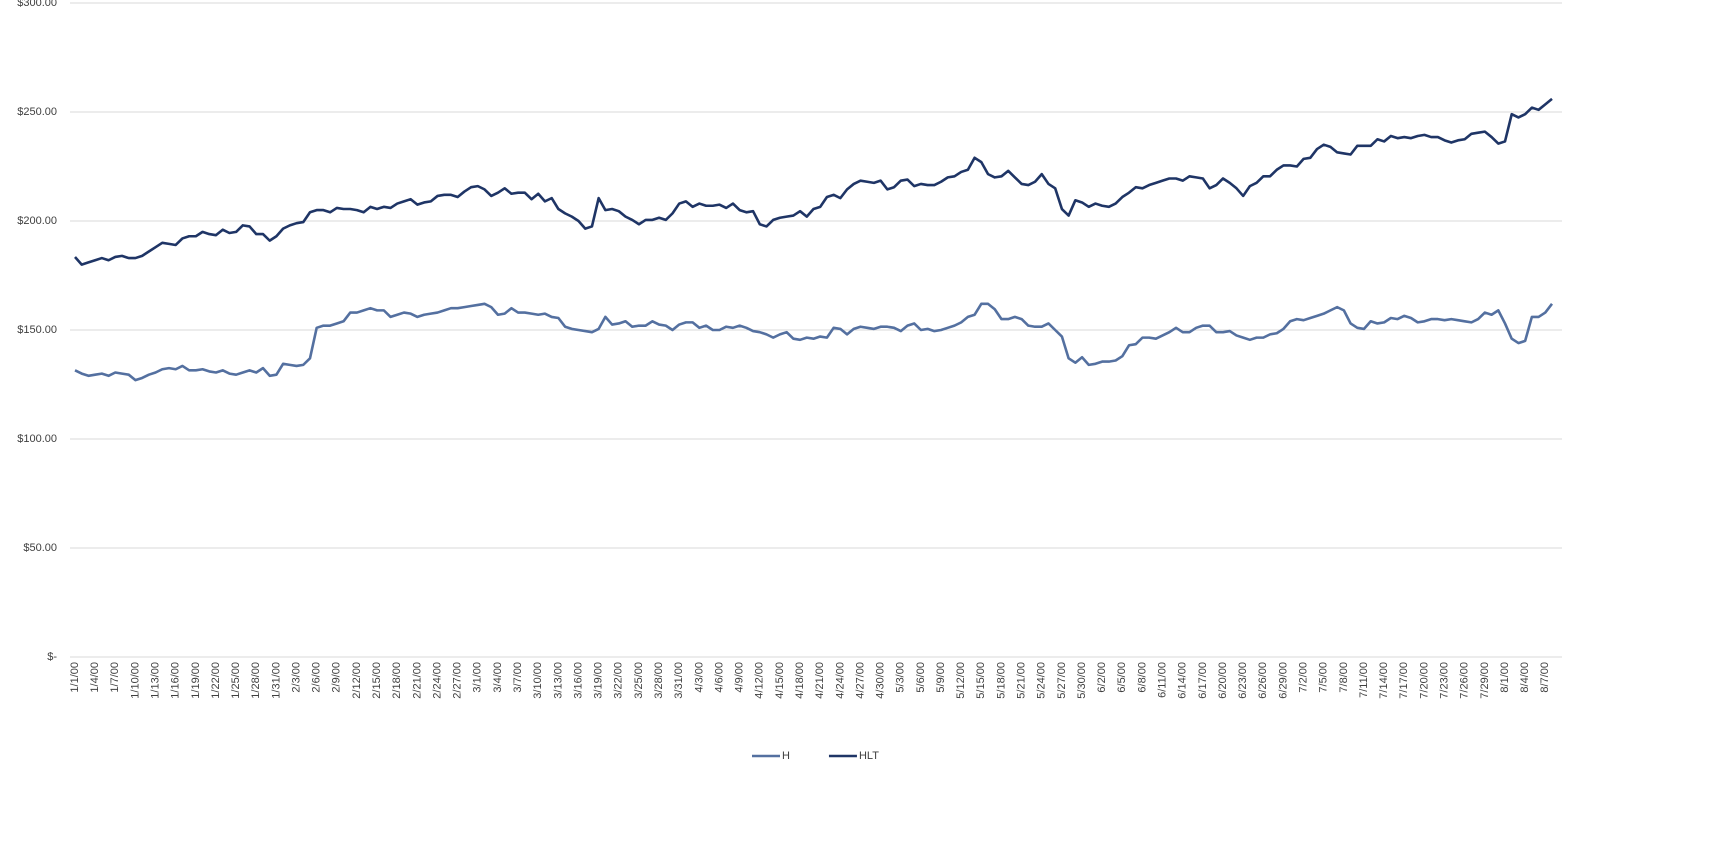 The height and width of the screenshot is (862, 1724). Describe the element at coordinates (1525, 677) in the screenshot. I see `x-tick-label: 8/4/00` at that location.